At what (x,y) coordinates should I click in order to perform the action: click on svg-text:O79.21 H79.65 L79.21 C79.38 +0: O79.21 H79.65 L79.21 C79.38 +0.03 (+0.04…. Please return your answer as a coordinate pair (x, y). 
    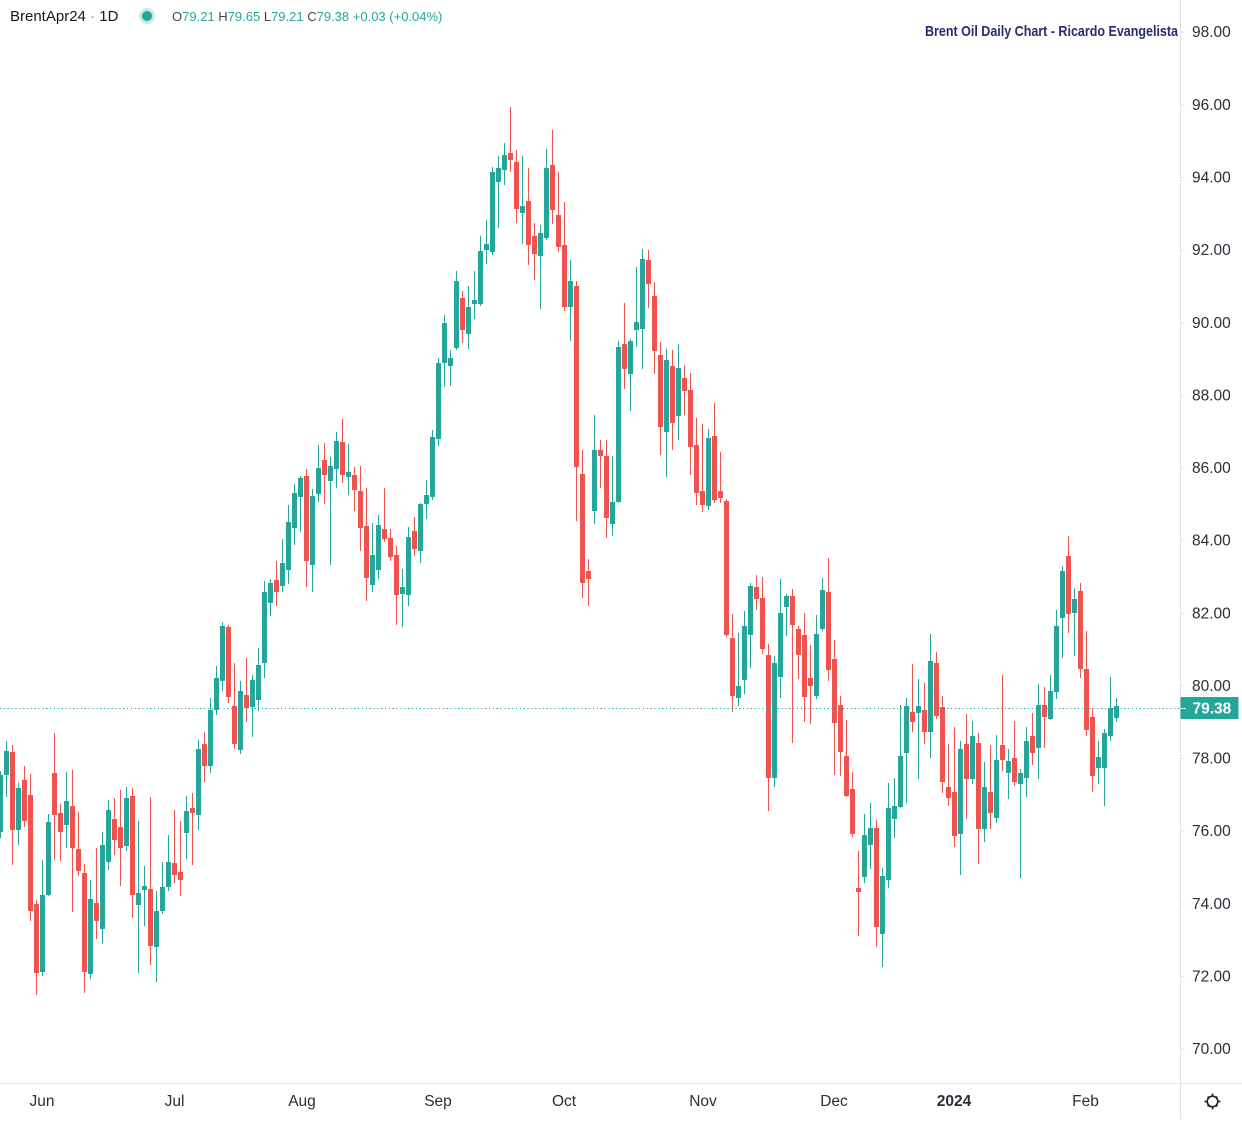
    Looking at the image, I should click on (307, 16).